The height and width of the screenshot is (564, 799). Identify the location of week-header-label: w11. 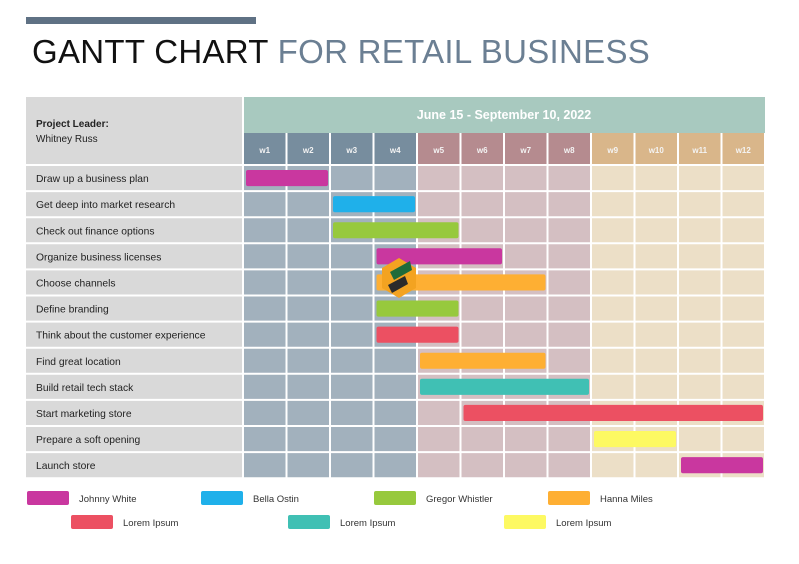
(699, 150).